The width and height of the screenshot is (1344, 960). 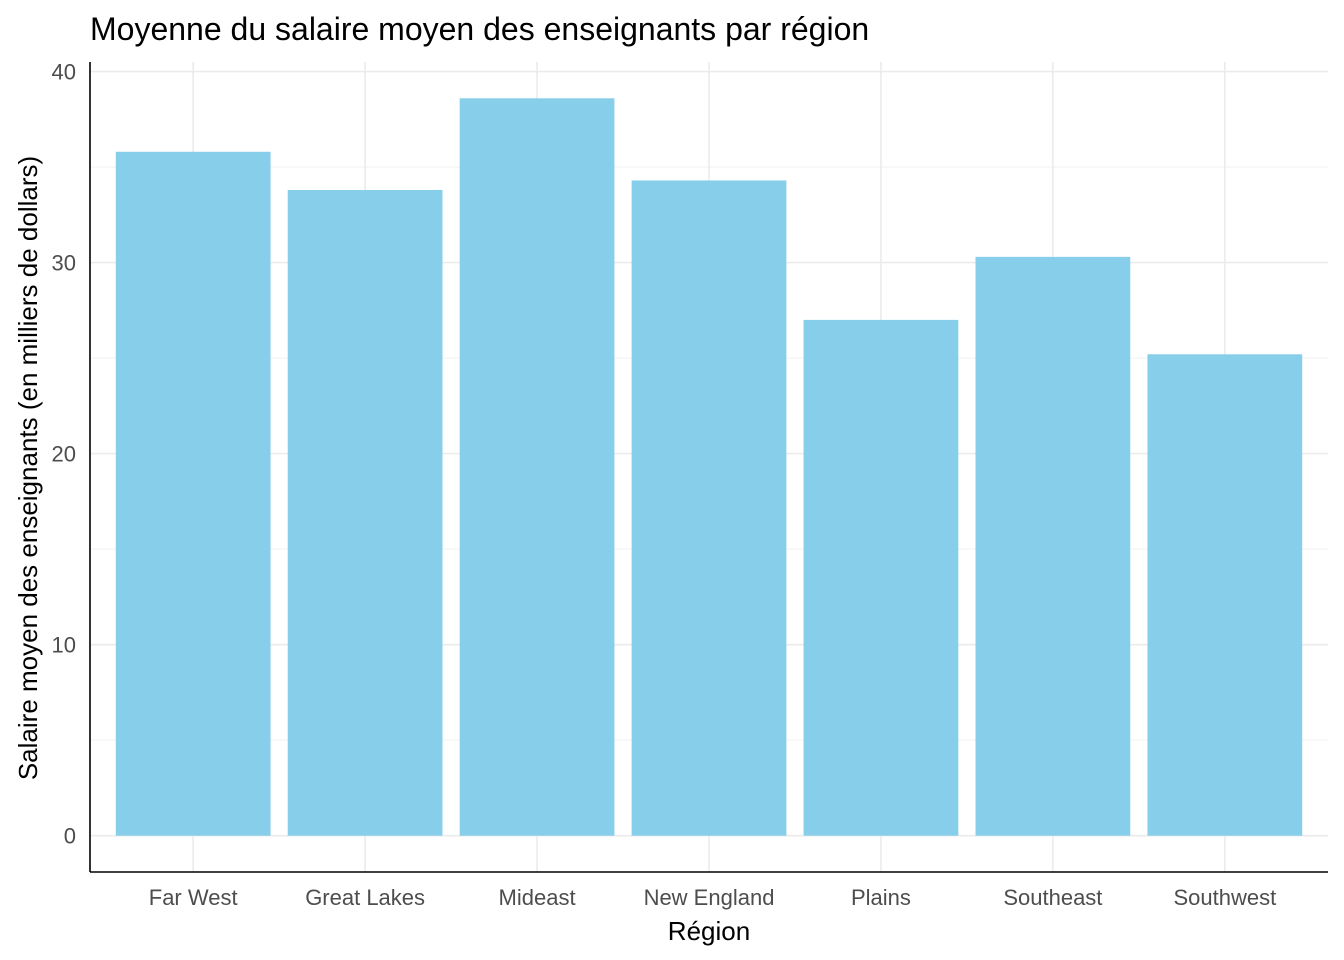 What do you see at coordinates (193, 897) in the screenshot?
I see `x-tick-label: Far West` at bounding box center [193, 897].